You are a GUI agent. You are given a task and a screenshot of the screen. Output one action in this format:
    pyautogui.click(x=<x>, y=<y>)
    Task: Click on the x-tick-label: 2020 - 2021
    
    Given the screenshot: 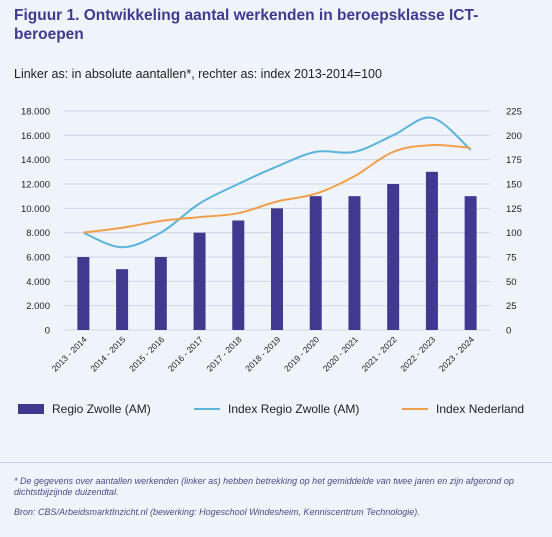 What is the action you would take?
    pyautogui.click(x=340, y=353)
    